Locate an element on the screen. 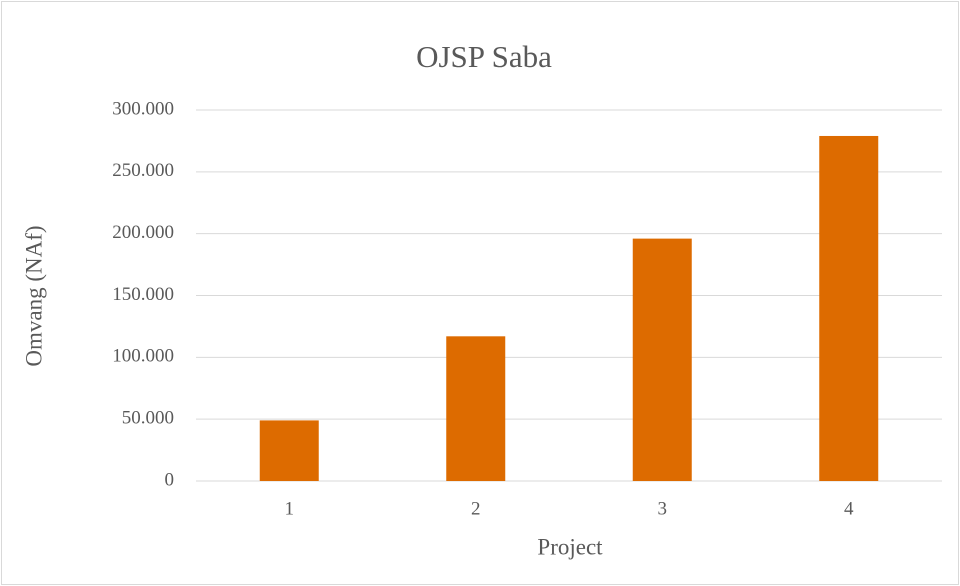  y-tick-label: 150.000 is located at coordinates (143, 294).